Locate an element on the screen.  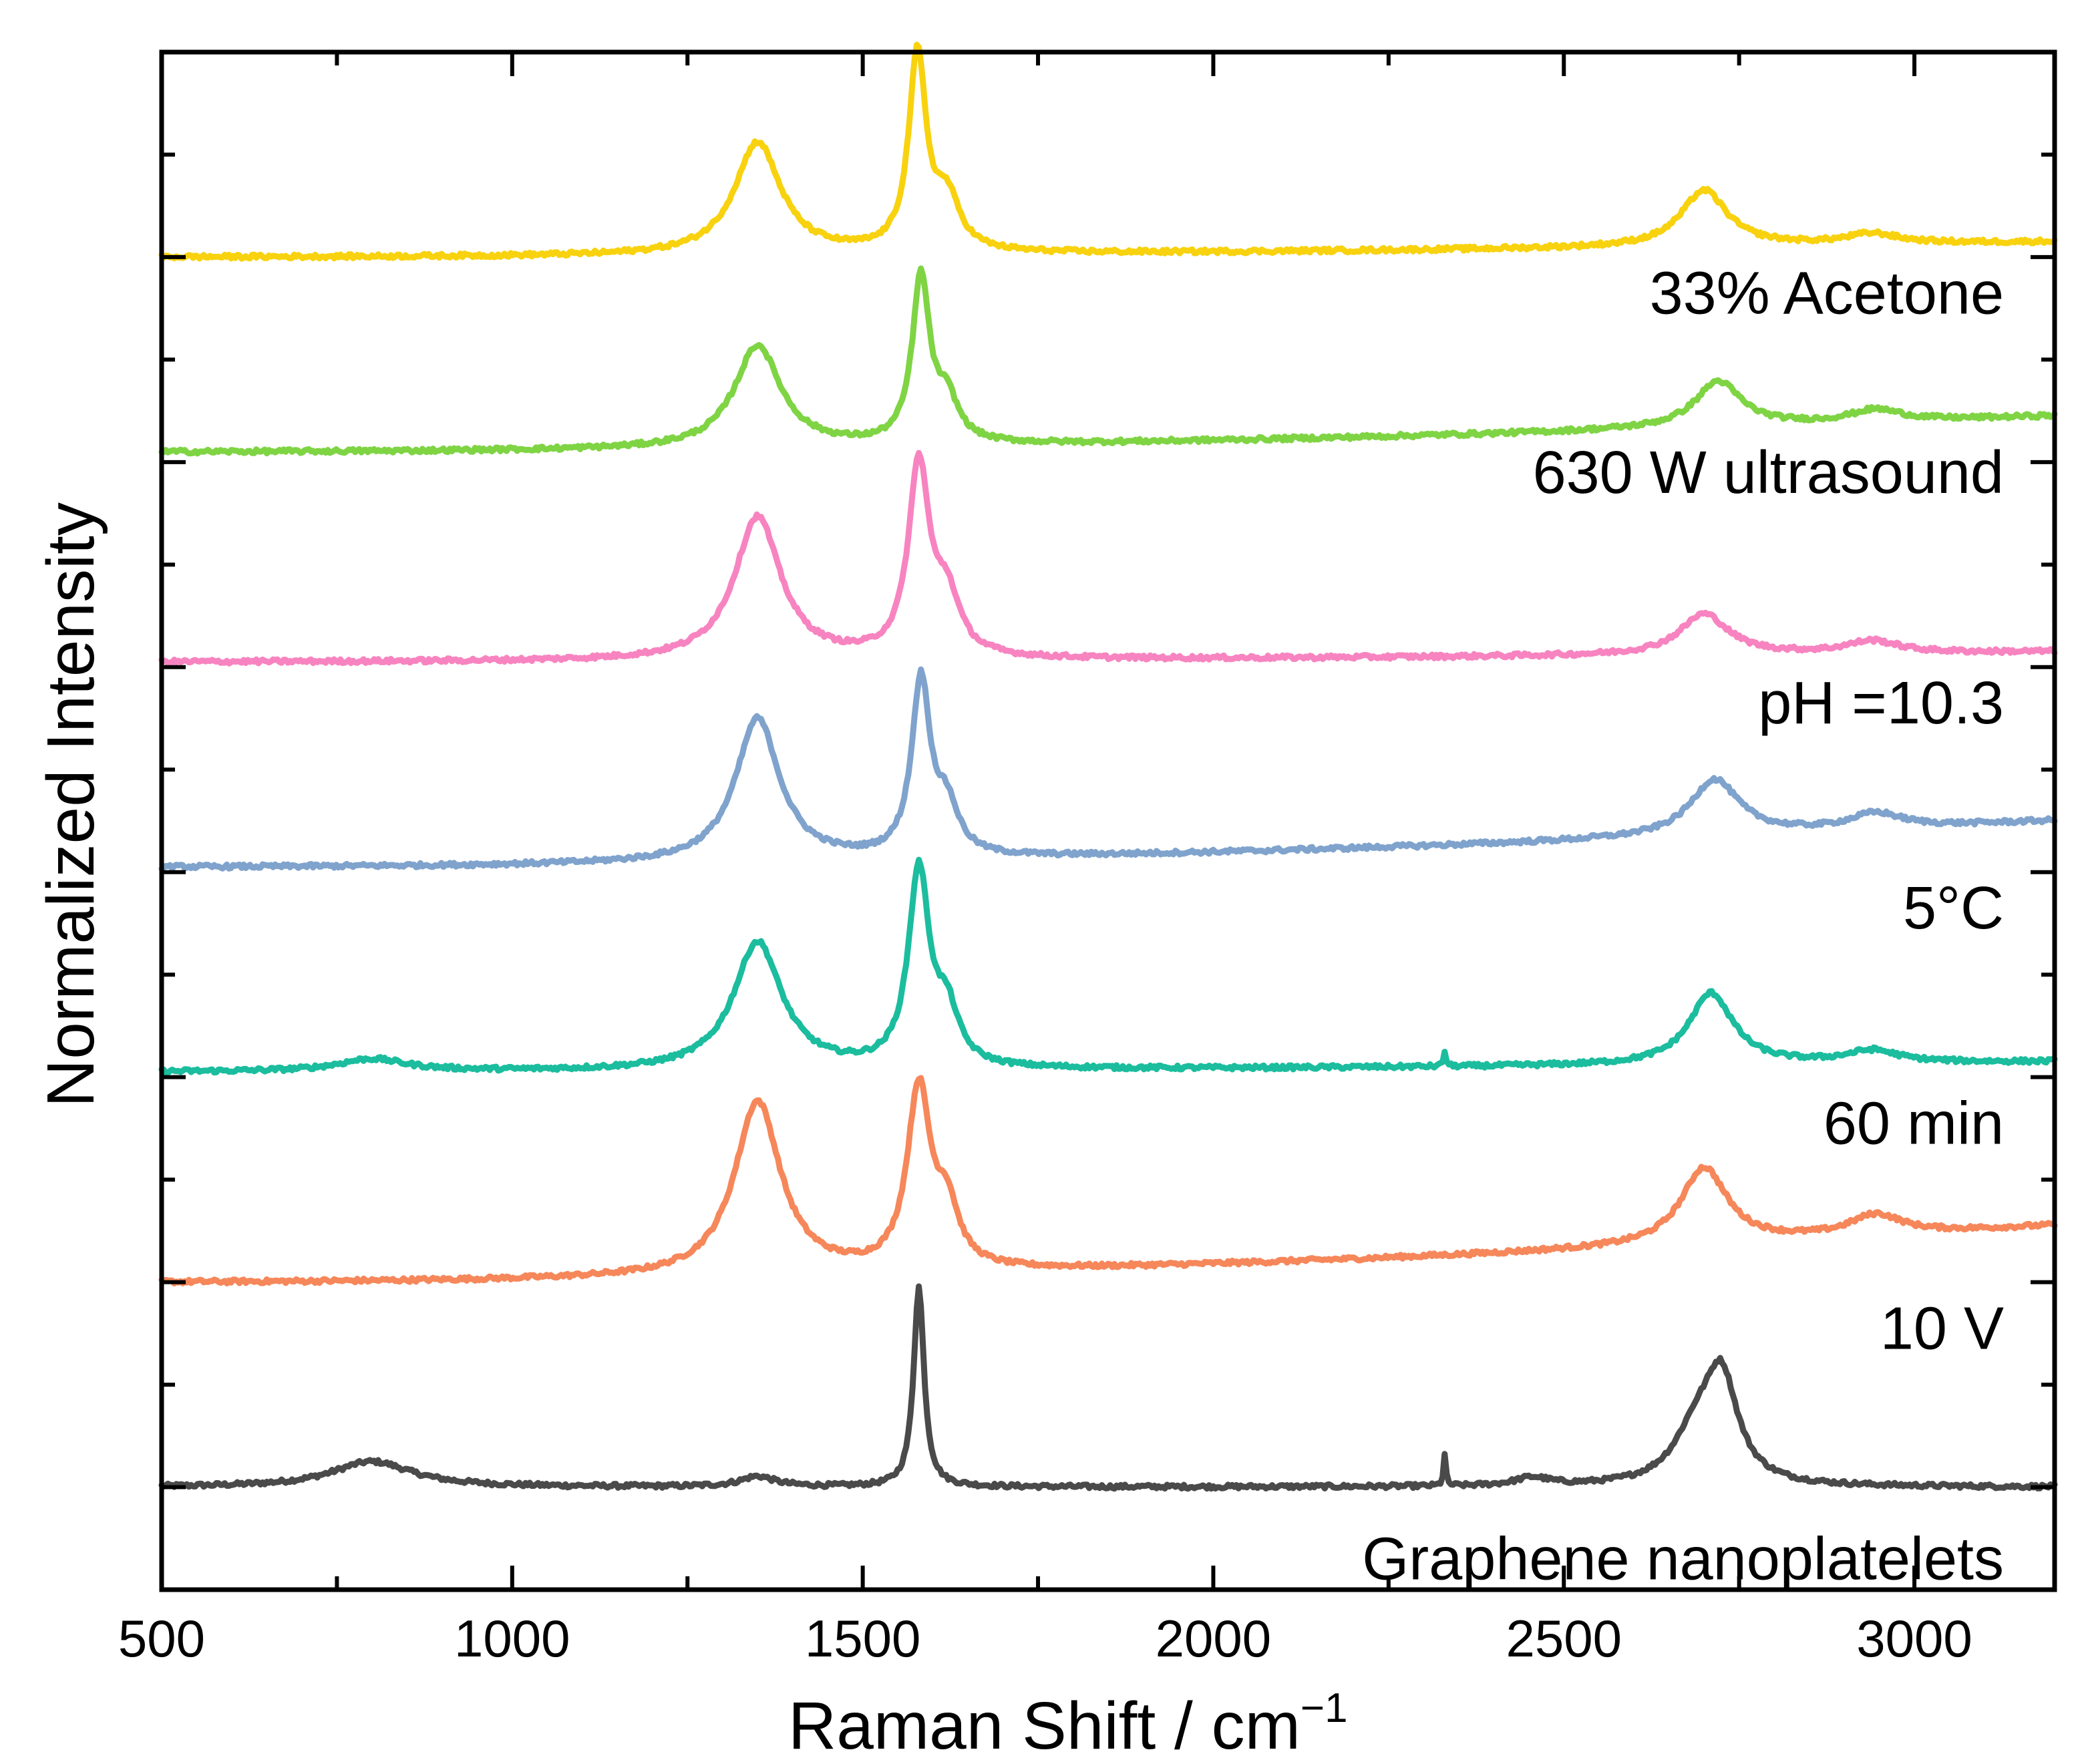
series-label-1: 630 W ultrasound is located at coordinates (1768, 472).